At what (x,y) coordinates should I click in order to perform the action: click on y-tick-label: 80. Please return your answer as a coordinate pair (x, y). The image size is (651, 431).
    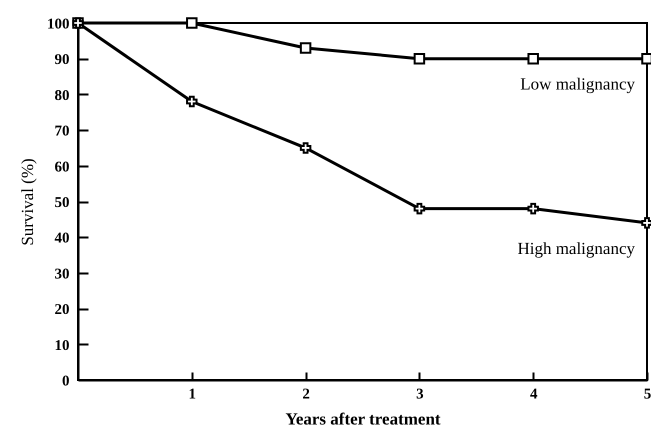
    Looking at the image, I should click on (62, 96).